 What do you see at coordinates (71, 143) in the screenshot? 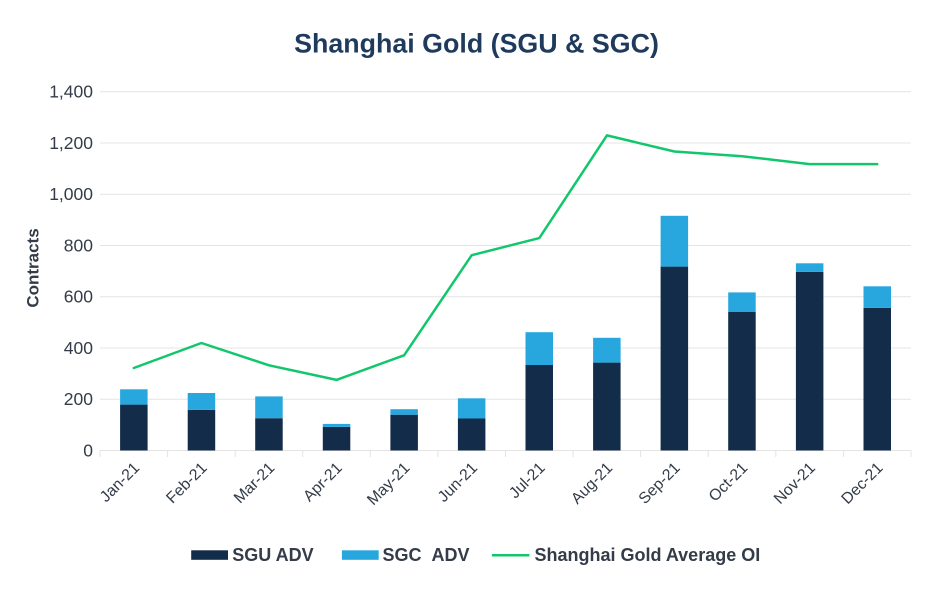
I see `svg-text: 1,200` at bounding box center [71, 143].